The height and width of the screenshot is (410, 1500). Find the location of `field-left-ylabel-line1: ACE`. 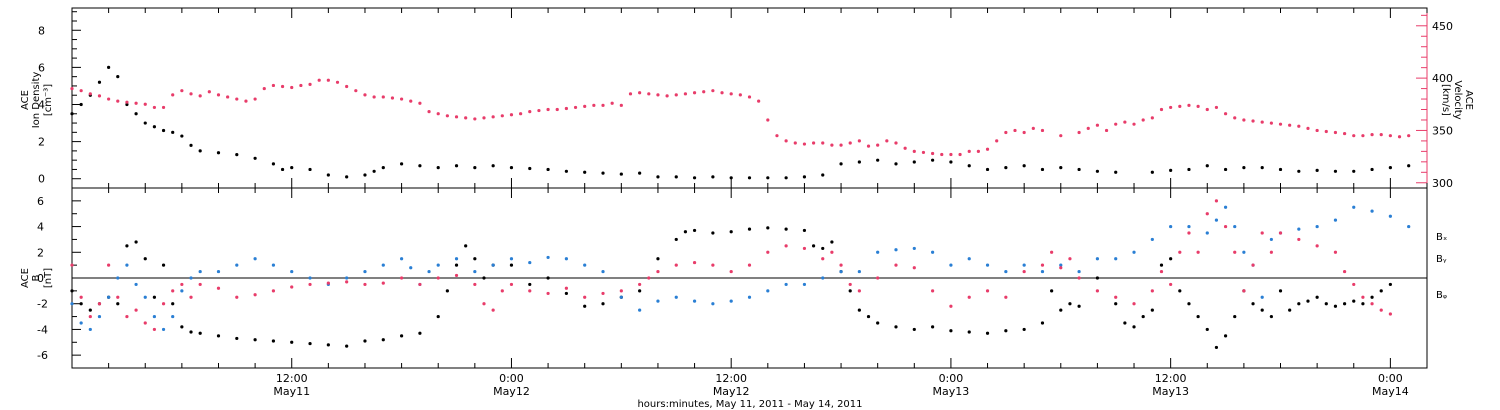

field-left-ylabel-line1: ACE is located at coordinates (25, 278).